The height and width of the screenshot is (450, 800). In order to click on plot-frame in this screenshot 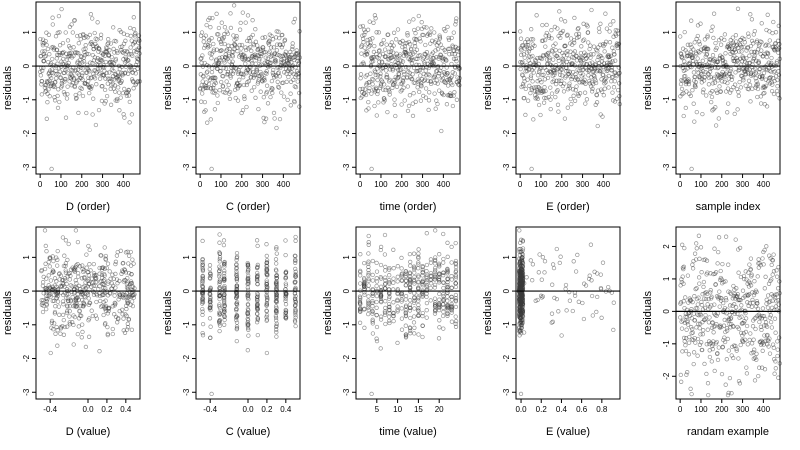, I will do `click(568, 313)`.